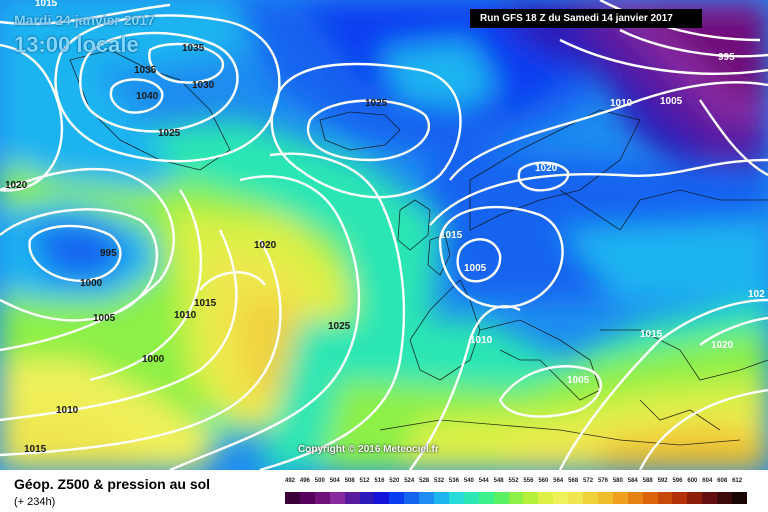 This screenshot has width=768, height=512. I want to click on scale-label: 612, so click(737, 481).